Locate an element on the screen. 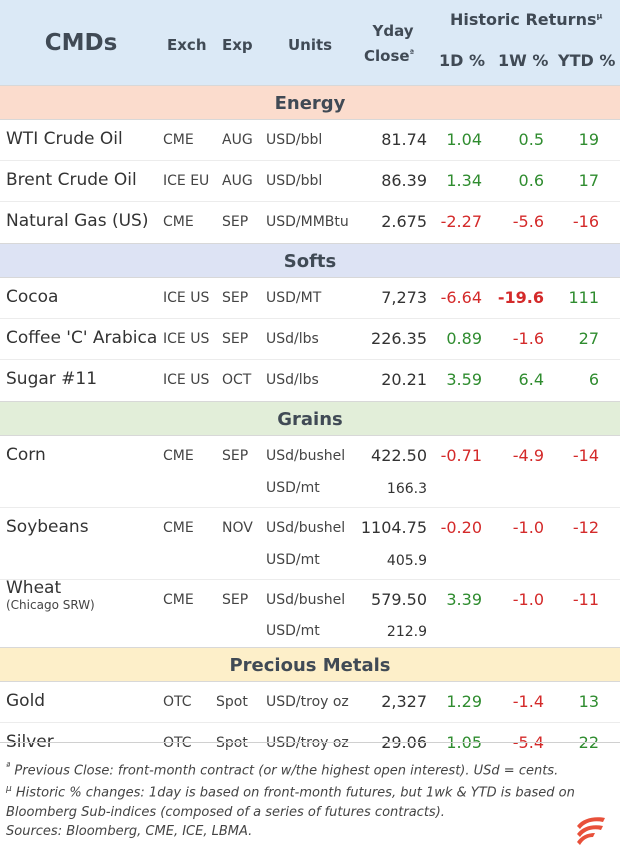  commodity-name: Cocoa is located at coordinates (32, 297).